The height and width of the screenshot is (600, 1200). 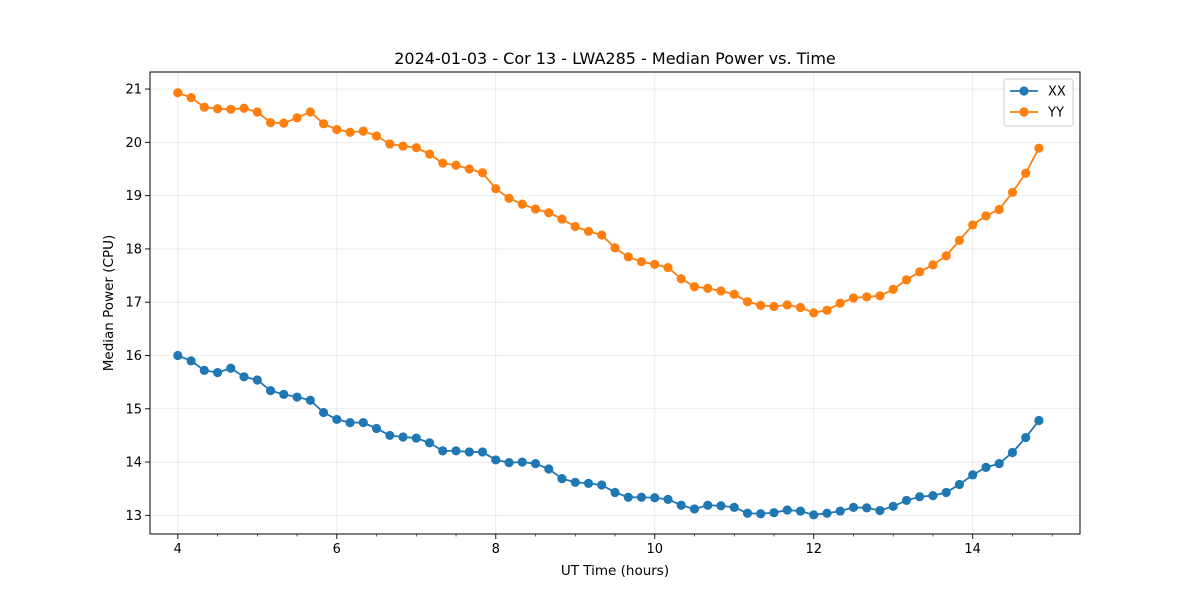 What do you see at coordinates (813, 549) in the screenshot?
I see `x-tick-label: 12` at bounding box center [813, 549].